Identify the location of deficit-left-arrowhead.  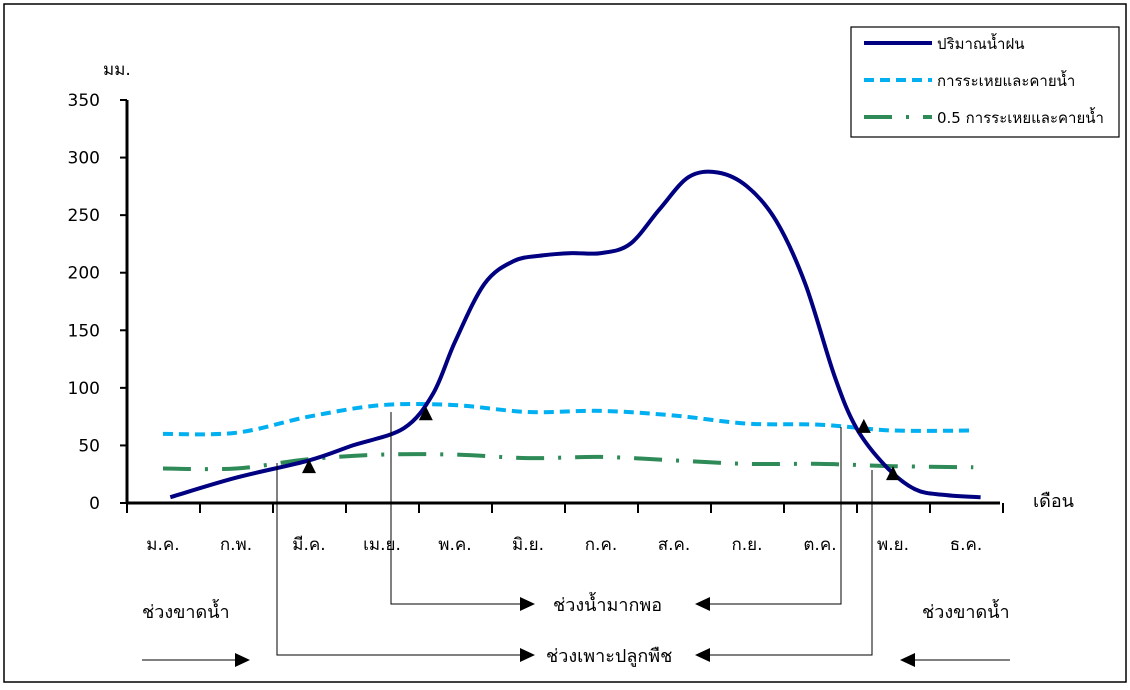
(242, 660).